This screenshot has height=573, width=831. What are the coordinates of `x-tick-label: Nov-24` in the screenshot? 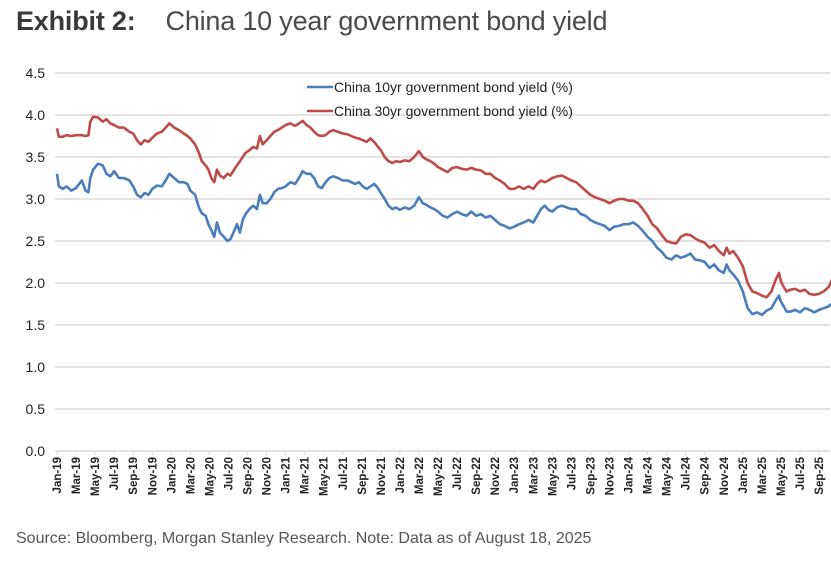 It's located at (725, 475).